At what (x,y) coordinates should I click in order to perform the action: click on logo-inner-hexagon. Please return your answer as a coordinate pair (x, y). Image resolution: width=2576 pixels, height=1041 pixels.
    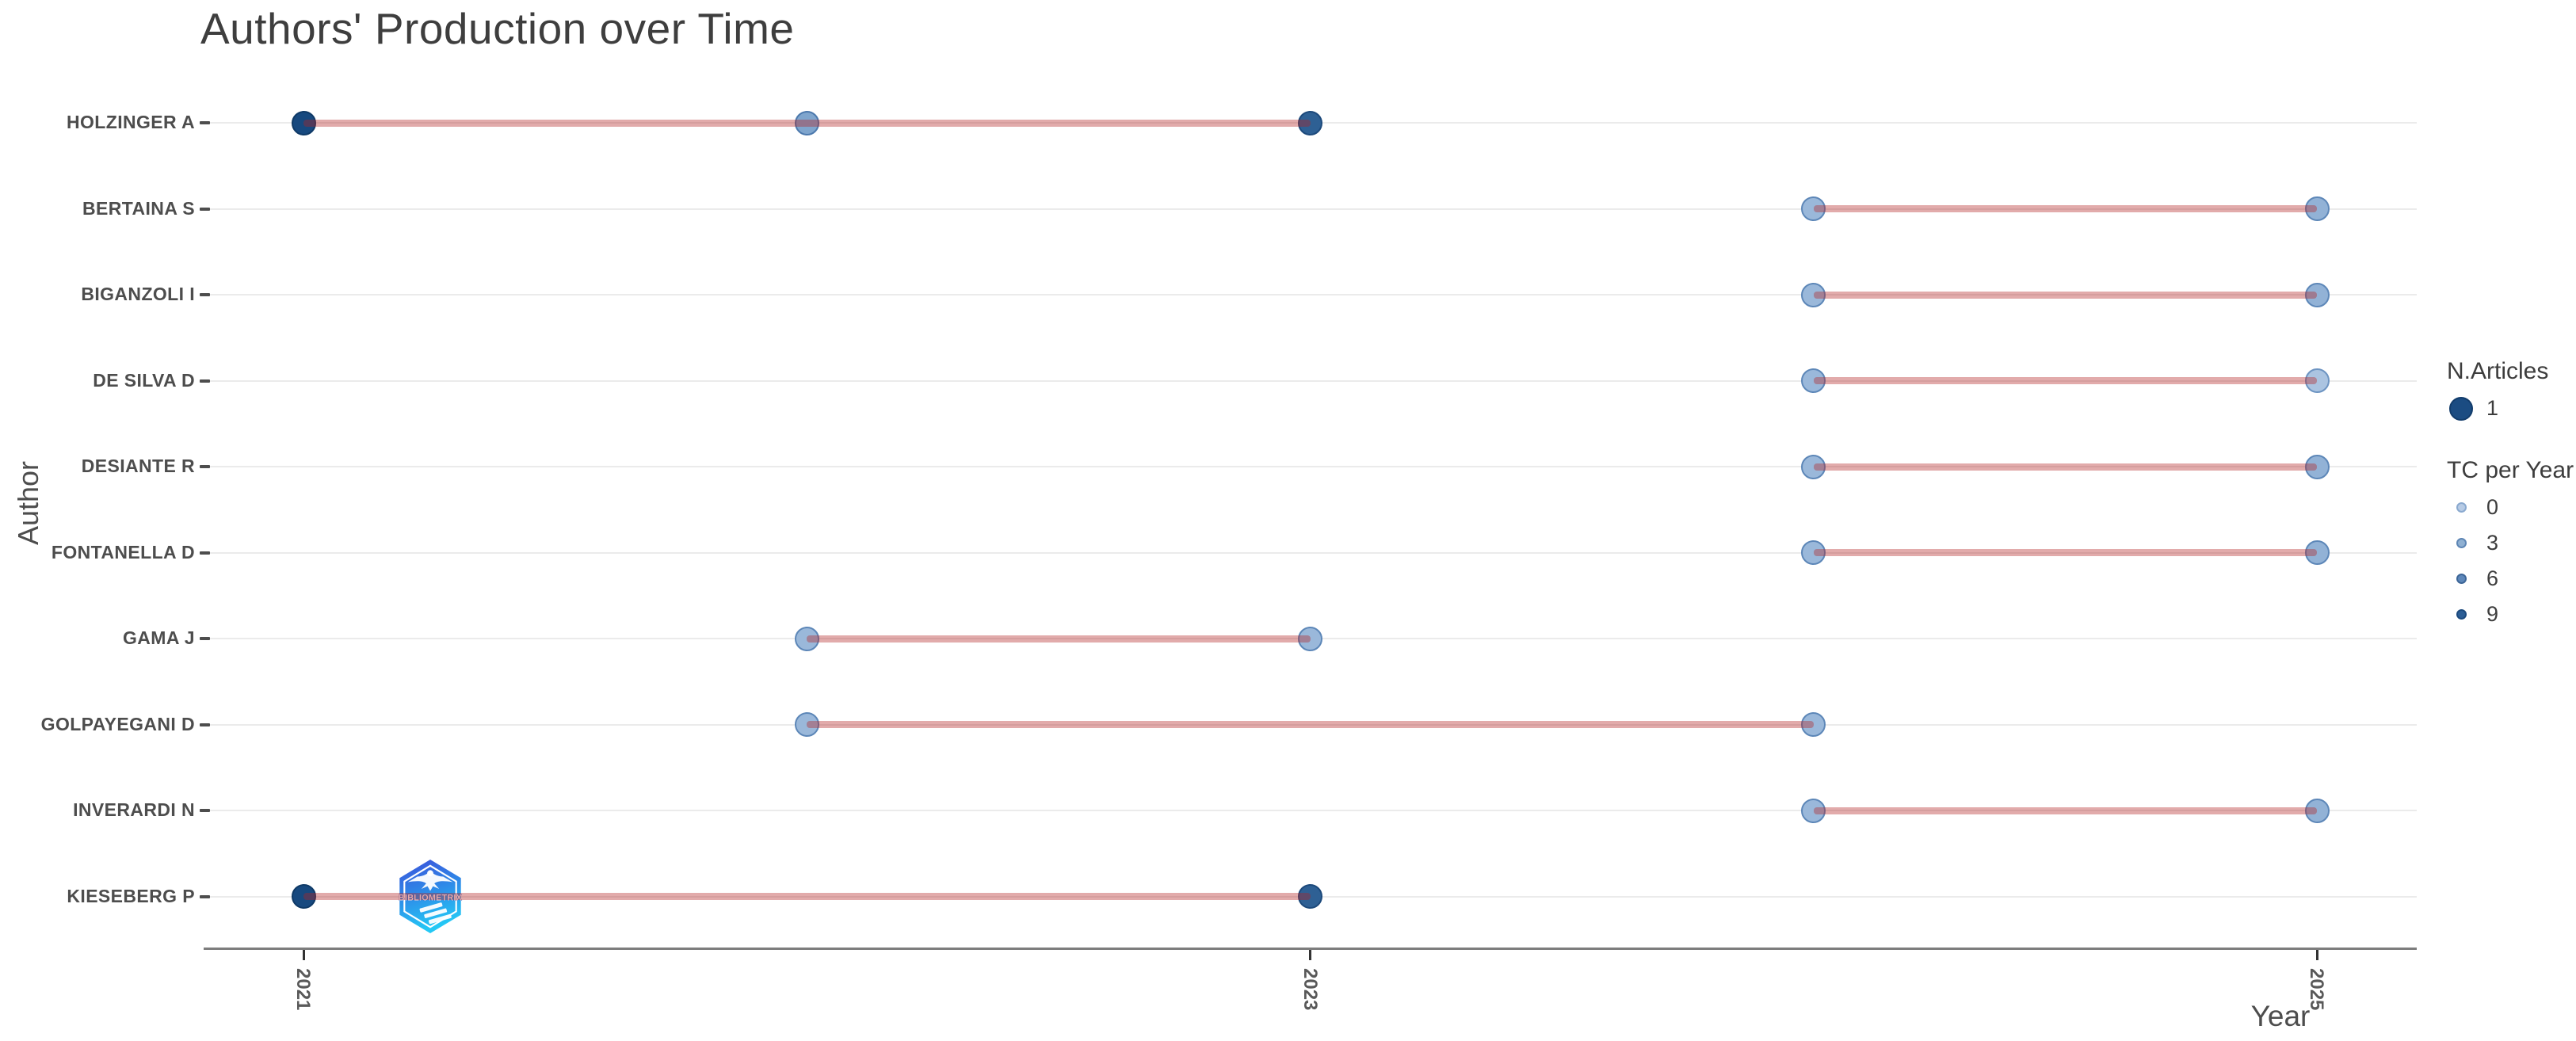
    Looking at the image, I should click on (430, 896).